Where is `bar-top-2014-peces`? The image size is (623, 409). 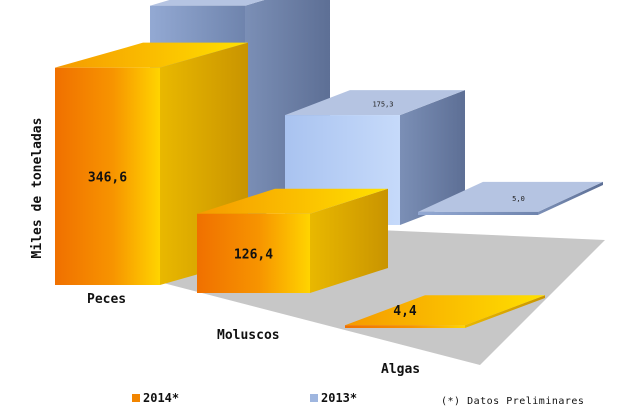 bar-top-2014-peces is located at coordinates (151, 55).